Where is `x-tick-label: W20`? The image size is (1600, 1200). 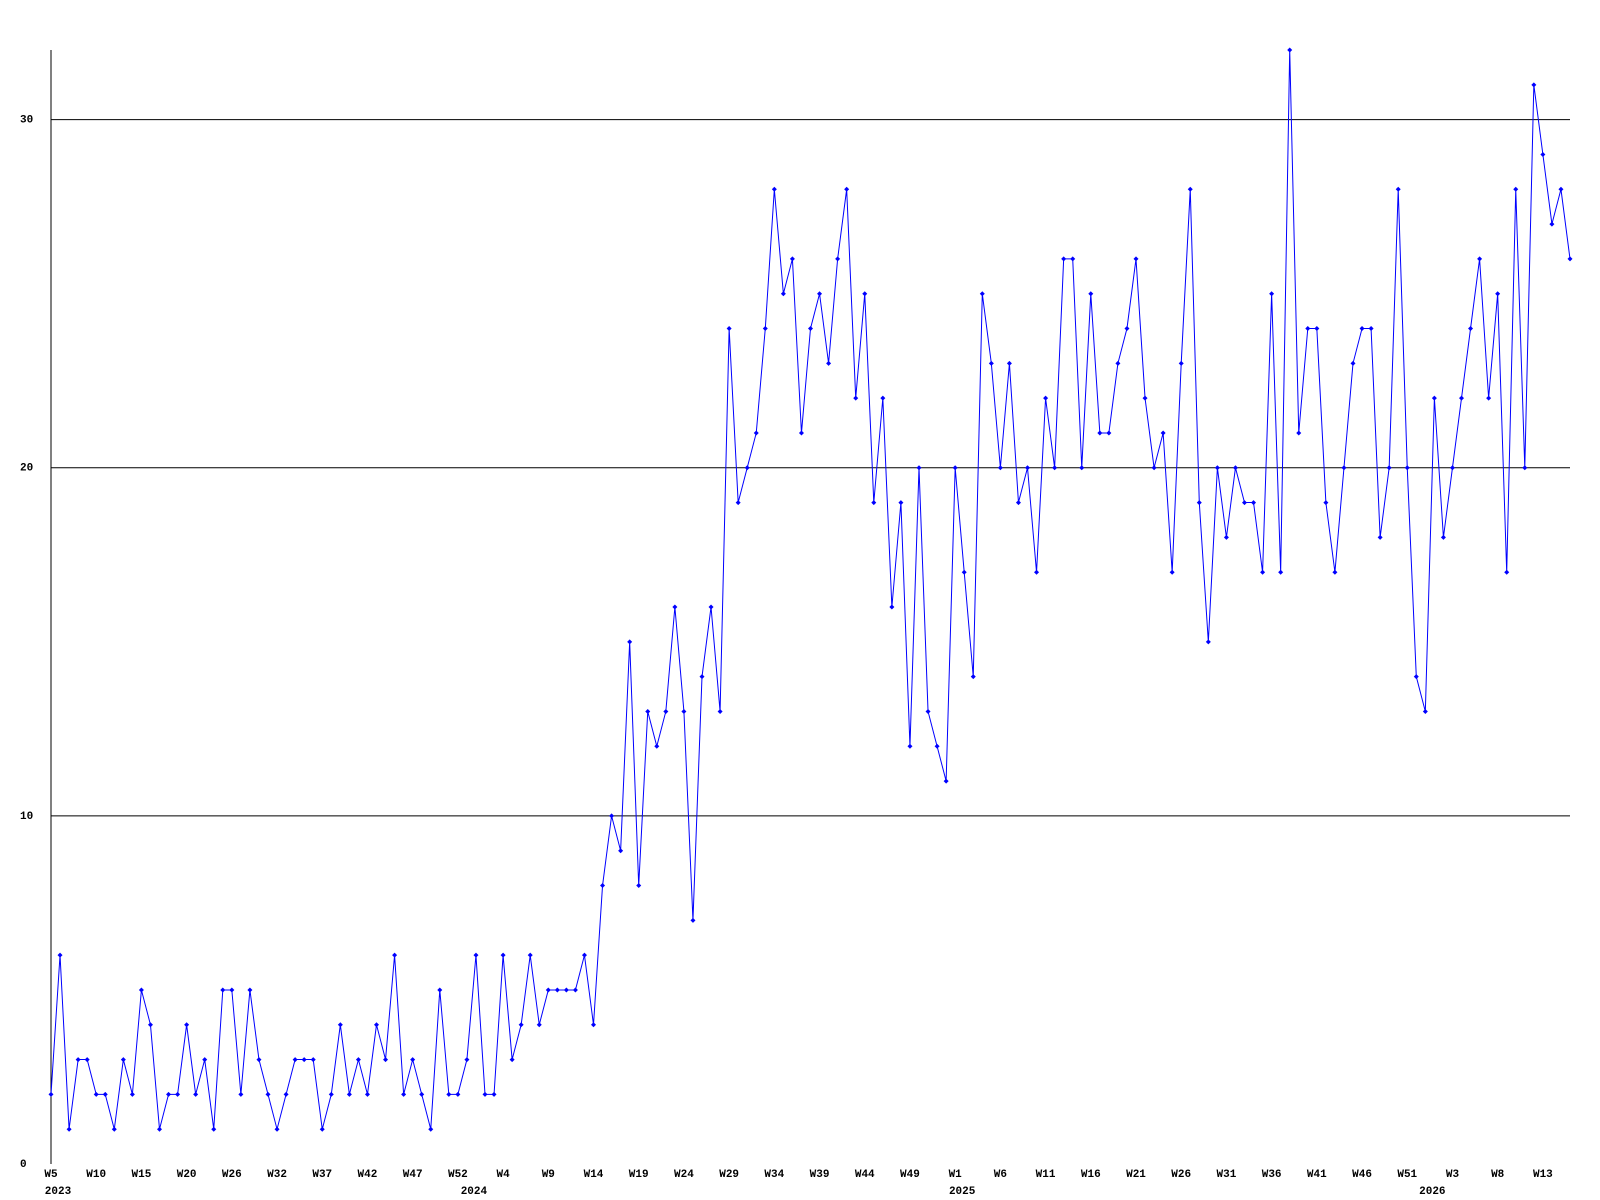
x-tick-label: W20 is located at coordinates (187, 1175).